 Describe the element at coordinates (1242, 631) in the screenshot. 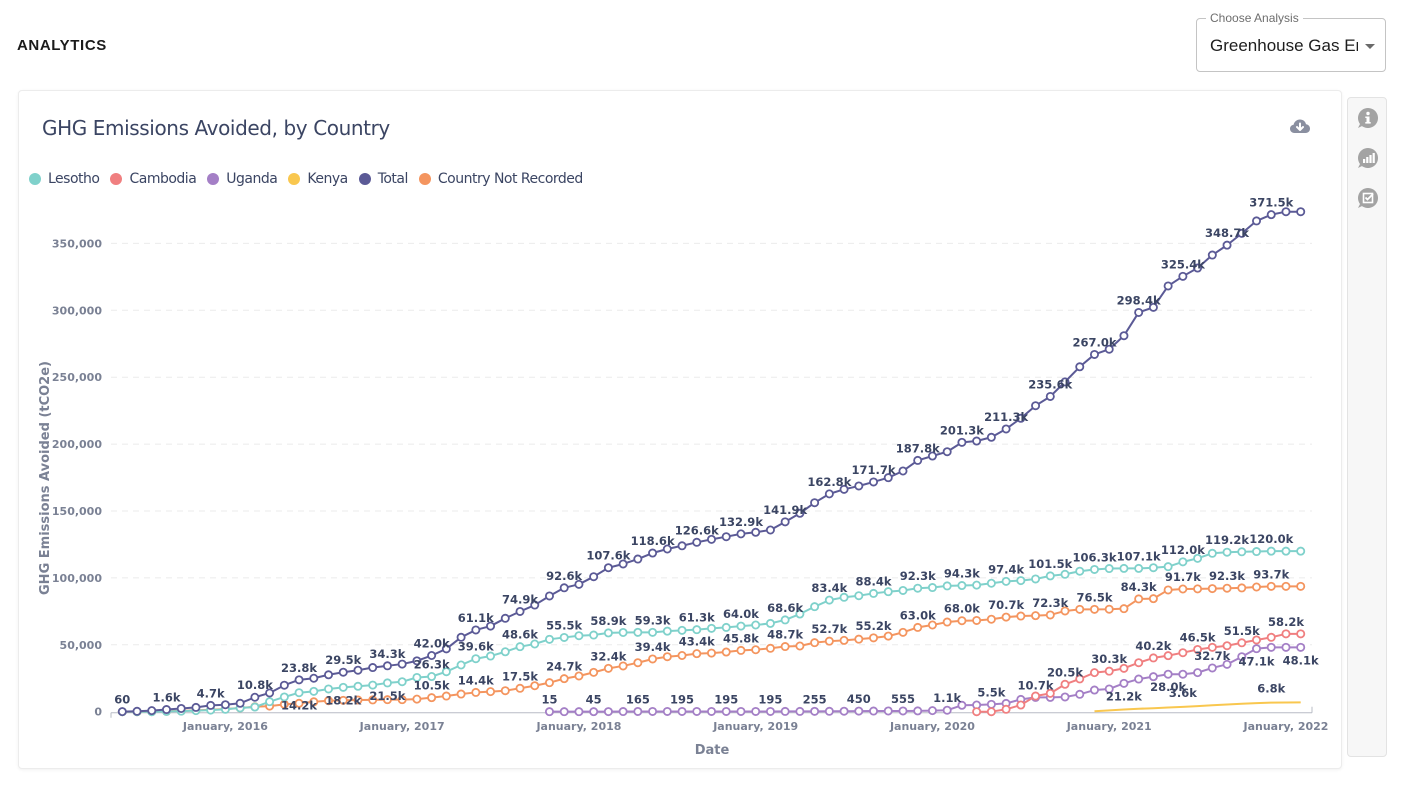

I see `data-label: 51.5k` at that location.